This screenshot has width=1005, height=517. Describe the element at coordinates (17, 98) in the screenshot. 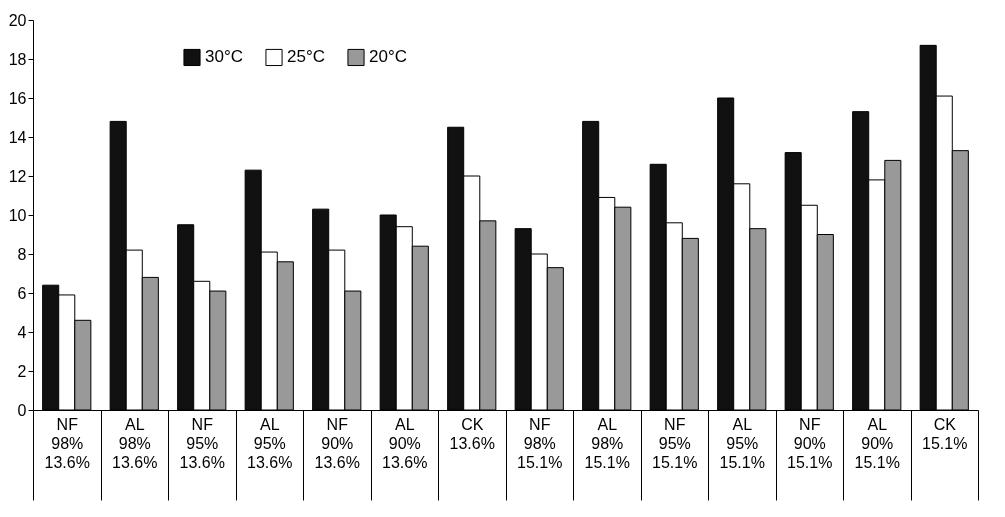

I see `y-tick-label: 16` at that location.